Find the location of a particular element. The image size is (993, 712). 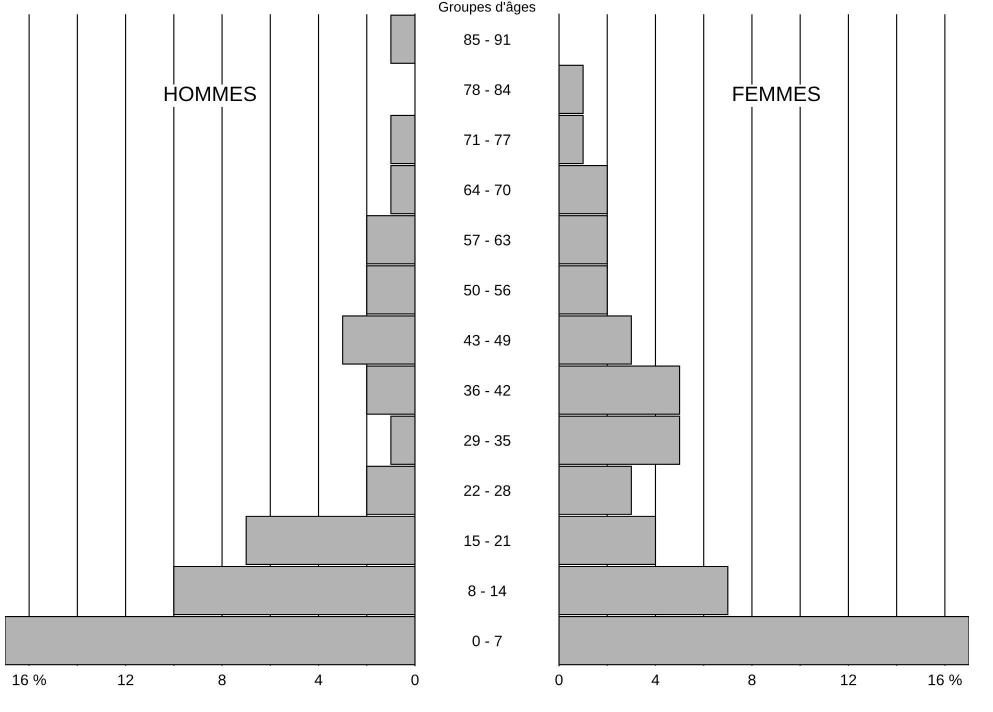

y-tick-label: 0 - 7 is located at coordinates (487, 641).